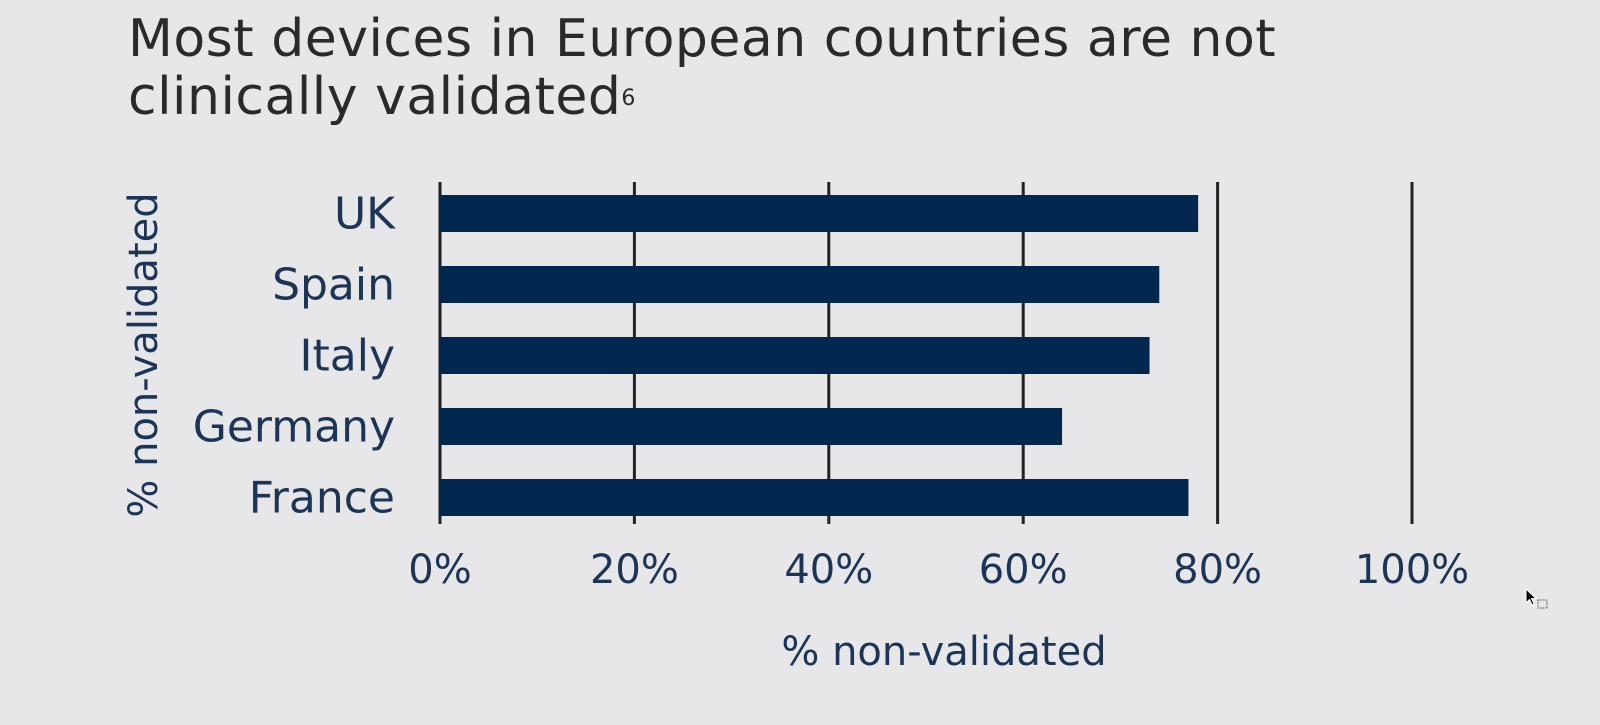 This screenshot has width=1600, height=725. Describe the element at coordinates (439, 570) in the screenshot. I see `x-tick-label-0: 0%` at that location.